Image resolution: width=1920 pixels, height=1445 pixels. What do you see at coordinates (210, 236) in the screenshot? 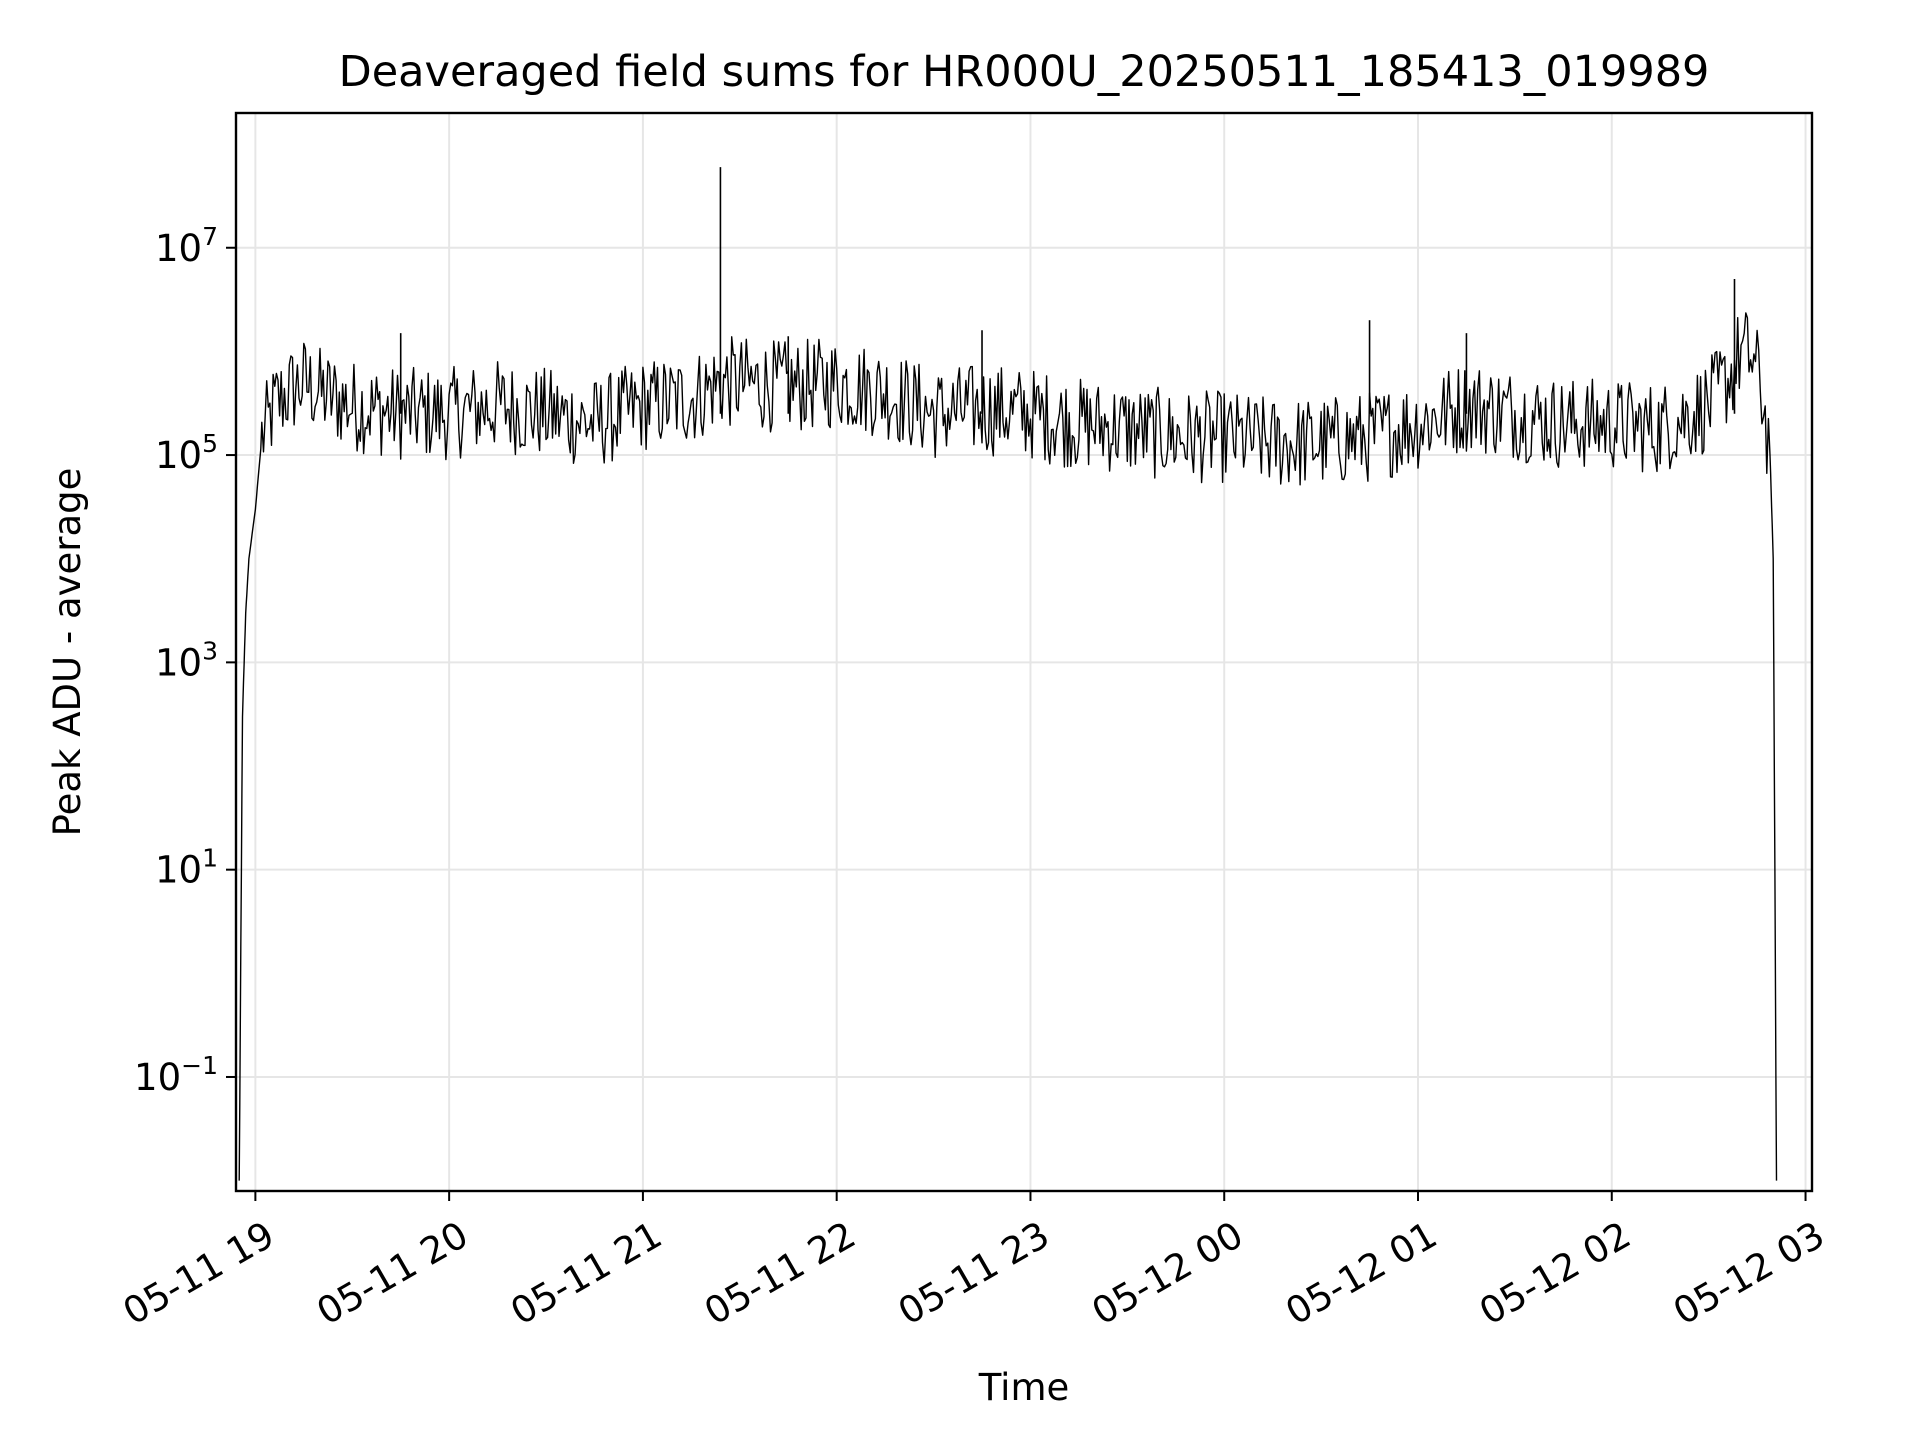
I see `y-tick-exponent: 7` at bounding box center [210, 236].